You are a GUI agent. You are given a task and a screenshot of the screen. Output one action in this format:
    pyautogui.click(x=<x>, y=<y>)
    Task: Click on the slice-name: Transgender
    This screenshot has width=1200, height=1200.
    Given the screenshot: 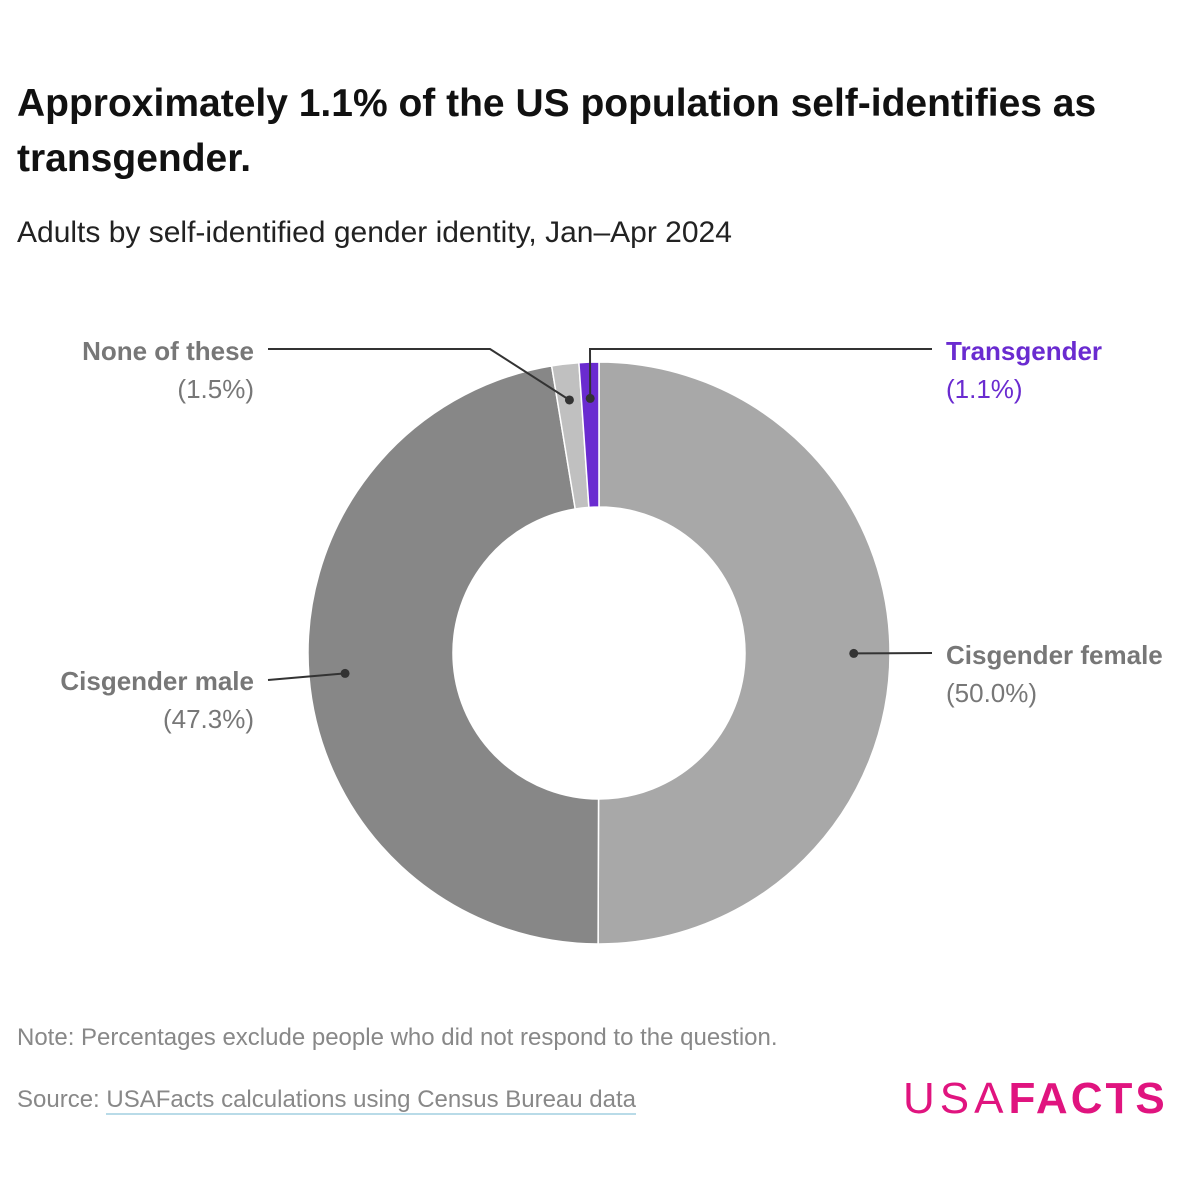 What is the action you would take?
    pyautogui.click(x=1024, y=351)
    